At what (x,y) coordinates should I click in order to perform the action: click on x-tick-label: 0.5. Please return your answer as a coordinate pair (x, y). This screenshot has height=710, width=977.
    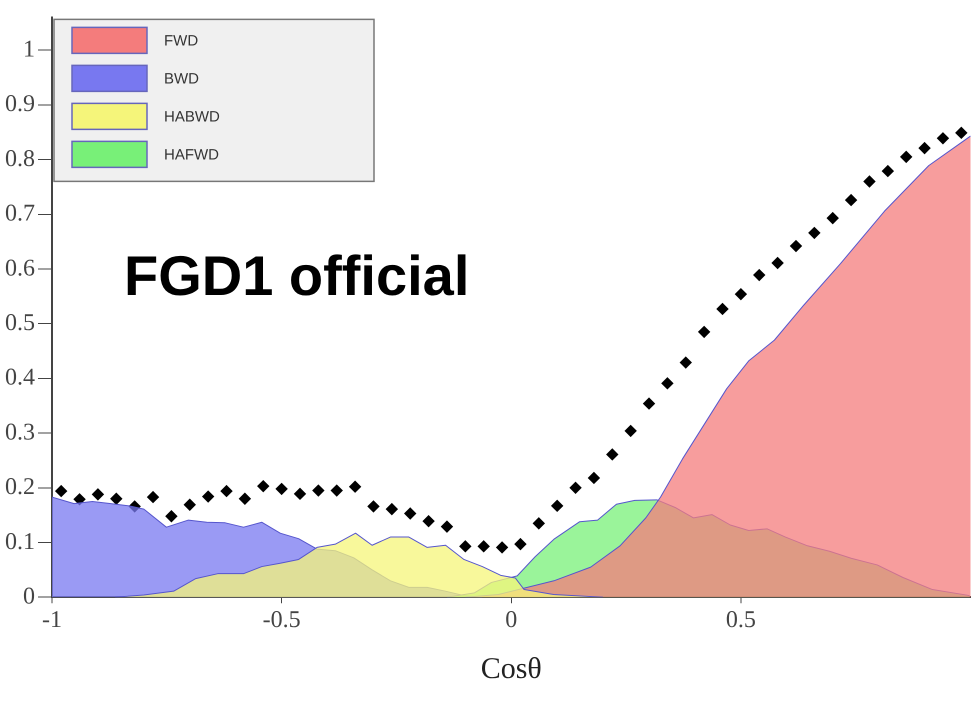
    Looking at the image, I should click on (741, 619).